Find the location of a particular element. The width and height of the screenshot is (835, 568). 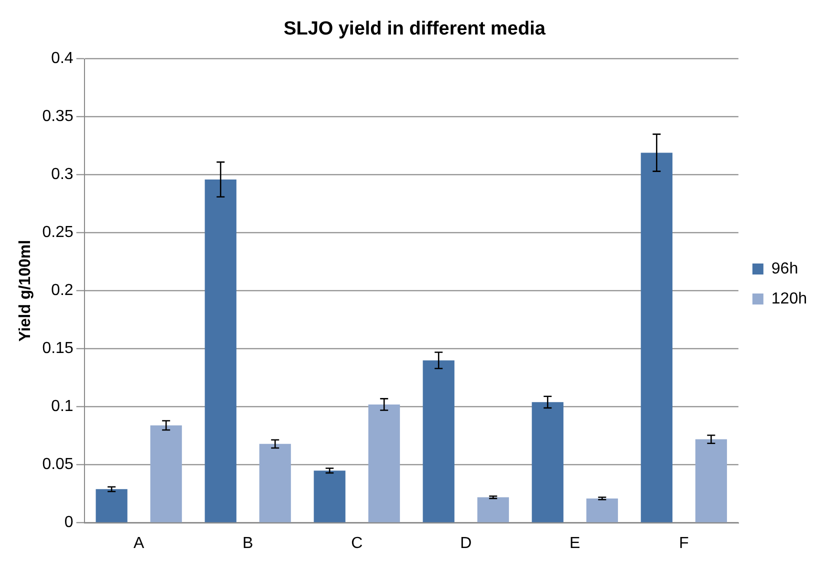

y-tick-label: 0.35 is located at coordinates (58, 117).